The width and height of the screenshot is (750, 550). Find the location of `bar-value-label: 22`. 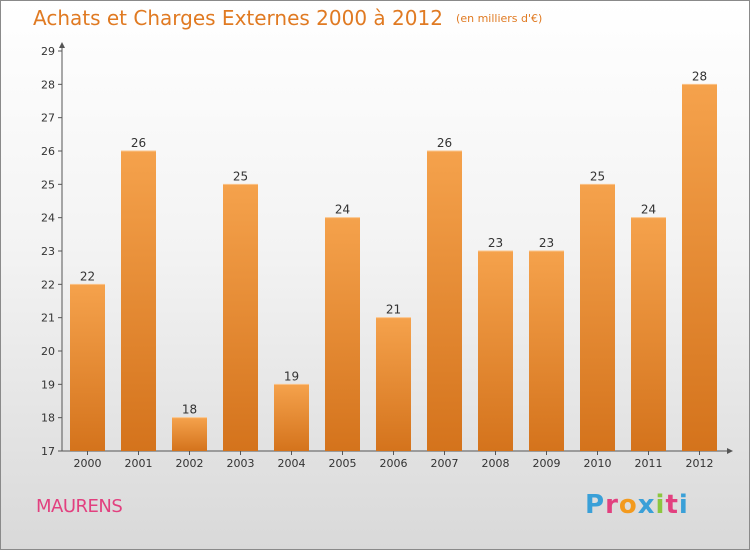

bar-value-label: 22 is located at coordinates (87, 276).